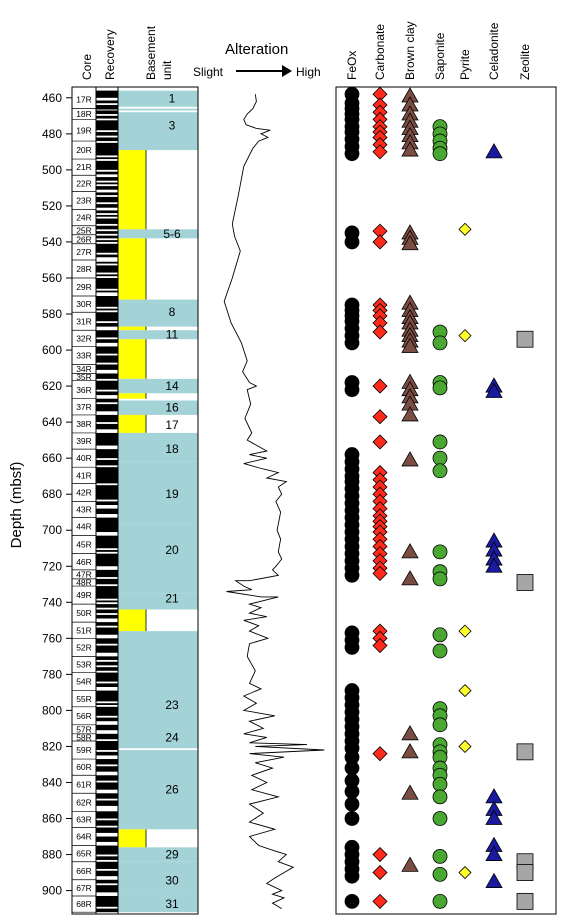 This screenshot has height=924, width=564. What do you see at coordinates (208, 72) in the screenshot?
I see `header-alteration-low: Slight` at bounding box center [208, 72].